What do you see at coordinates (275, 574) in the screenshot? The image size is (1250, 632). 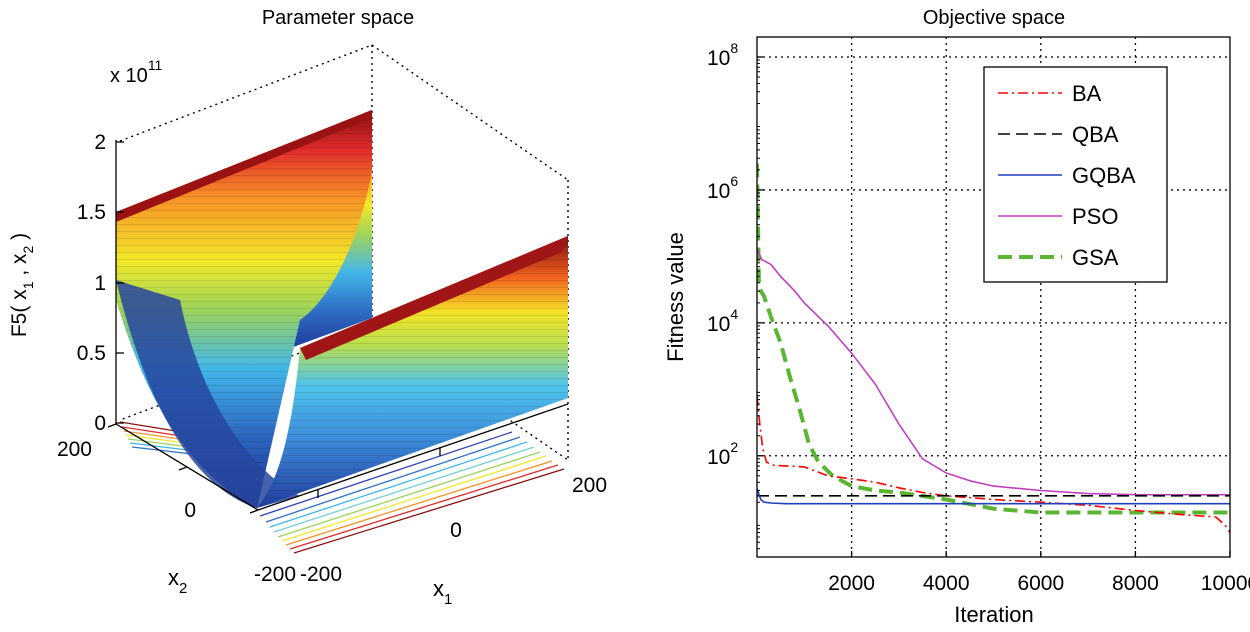 I see `y-tick-neg200: -200` at bounding box center [275, 574].